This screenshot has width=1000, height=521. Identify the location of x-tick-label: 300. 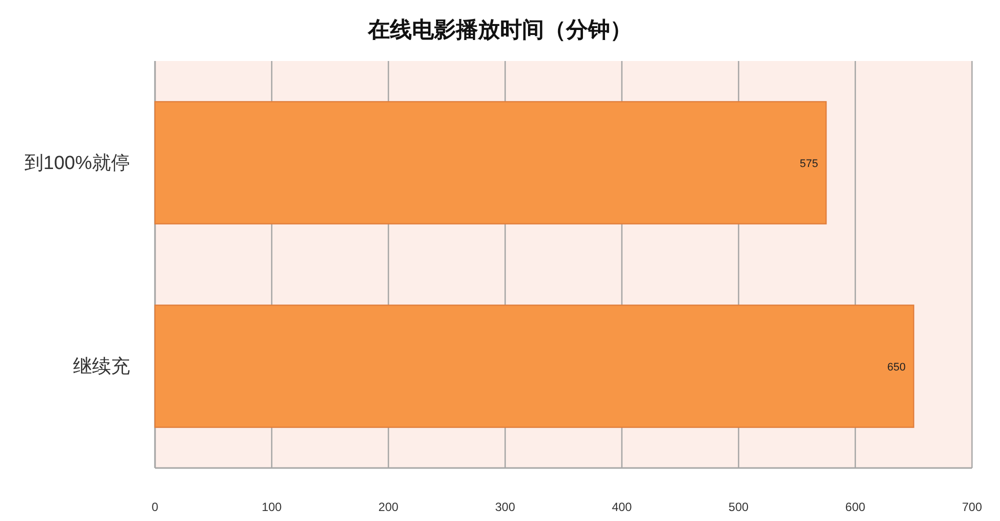
(505, 507).